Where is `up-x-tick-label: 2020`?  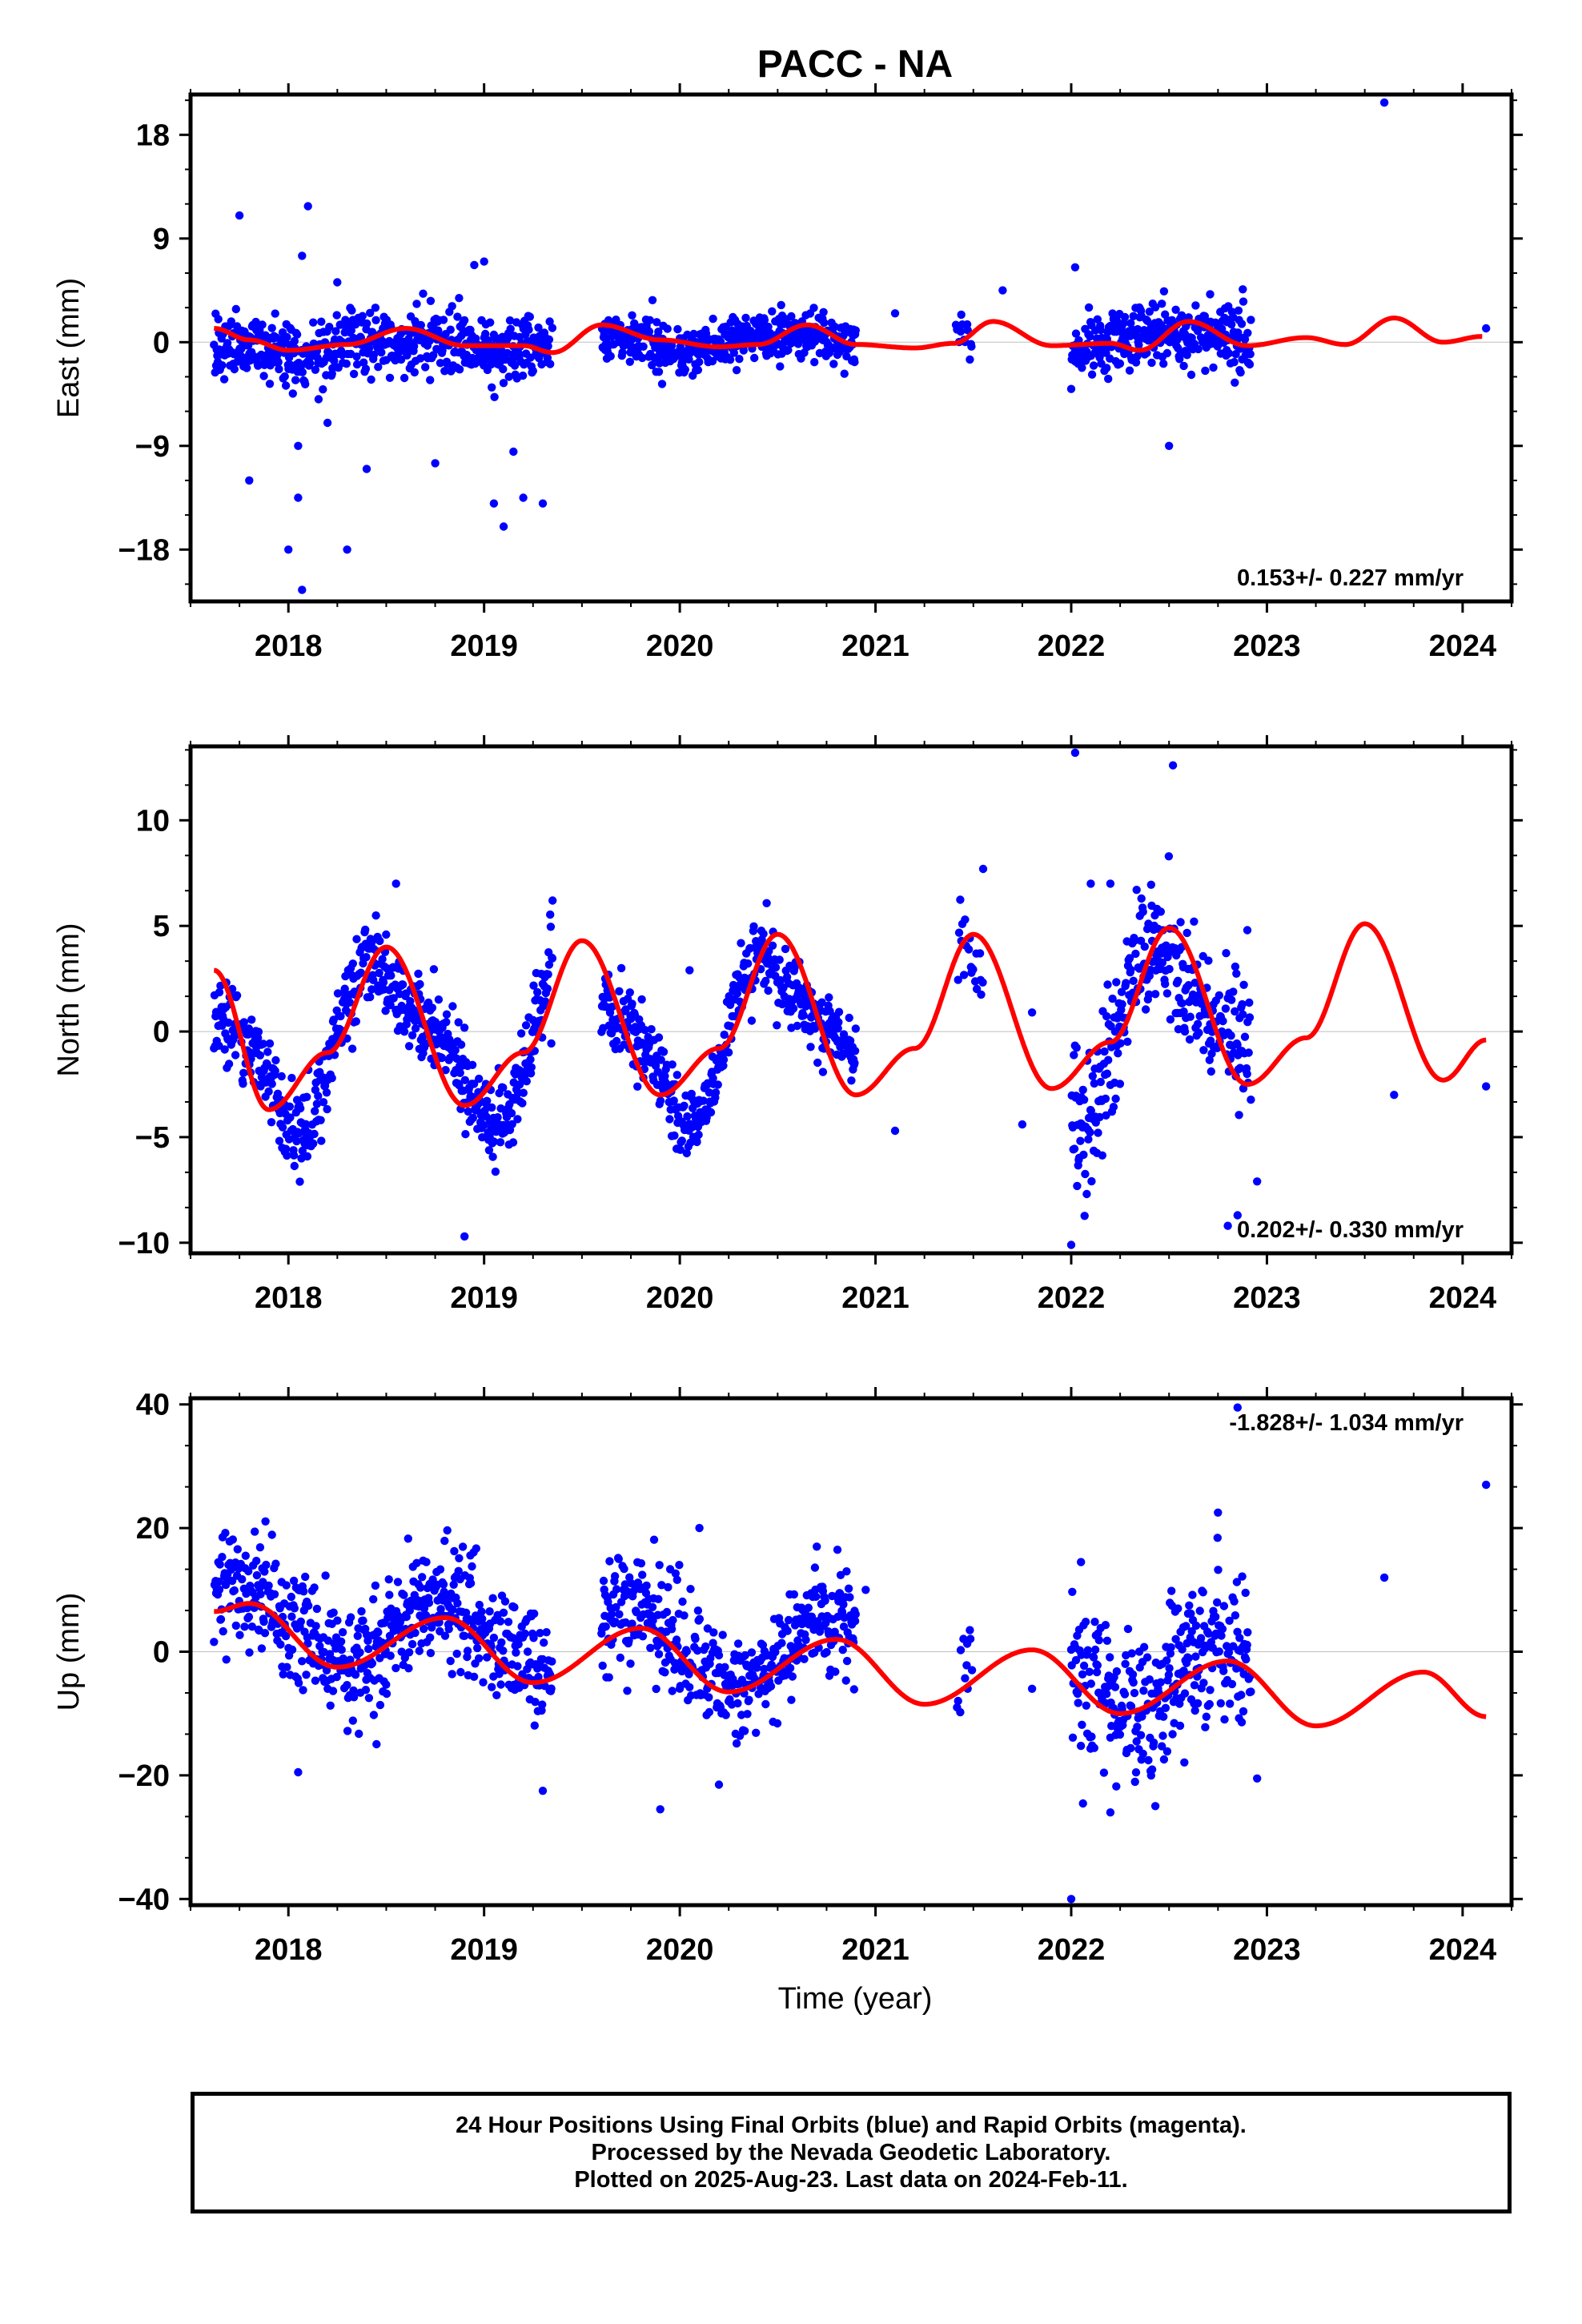
up-x-tick-label: 2020 is located at coordinates (680, 1950).